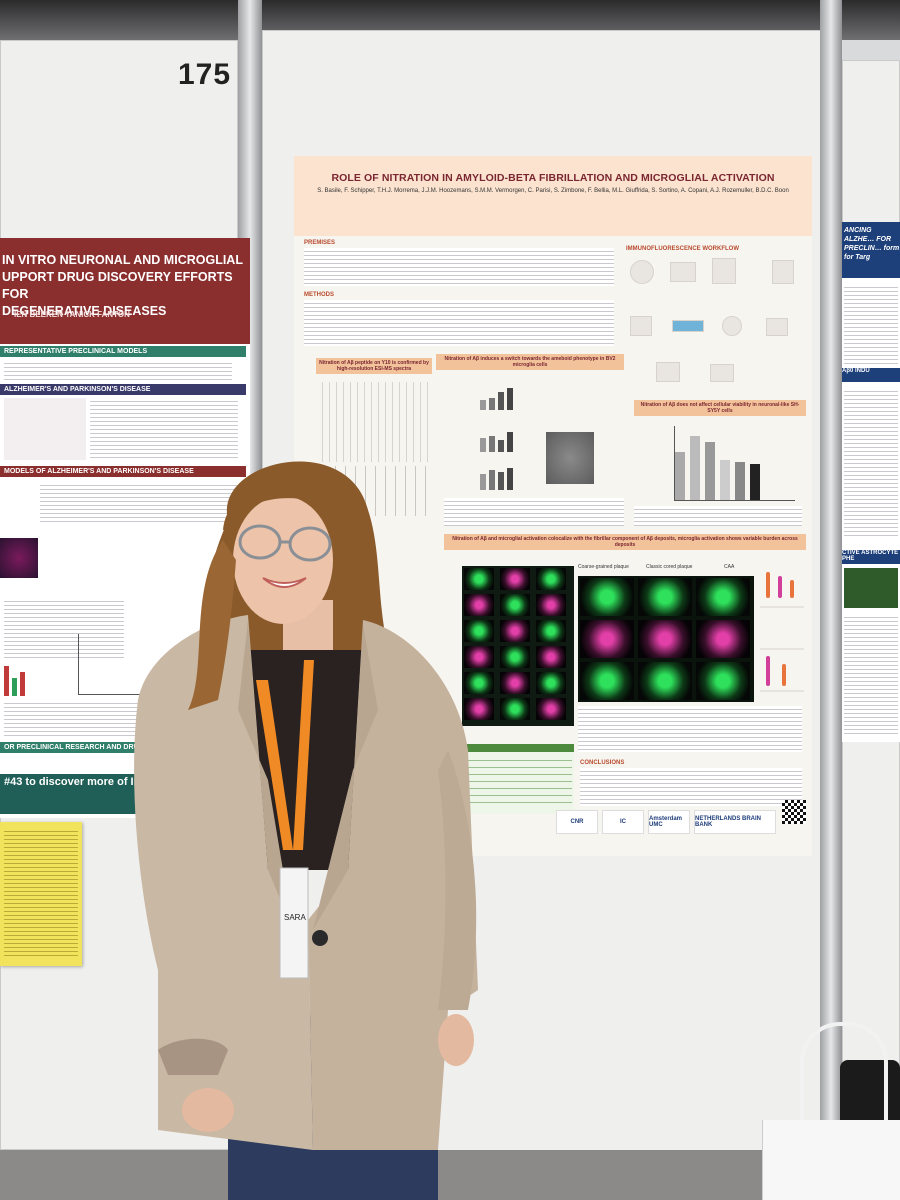 Image resolution: width=900 pixels, height=1200 pixels. I want to click on mouth, so click(284, 582).